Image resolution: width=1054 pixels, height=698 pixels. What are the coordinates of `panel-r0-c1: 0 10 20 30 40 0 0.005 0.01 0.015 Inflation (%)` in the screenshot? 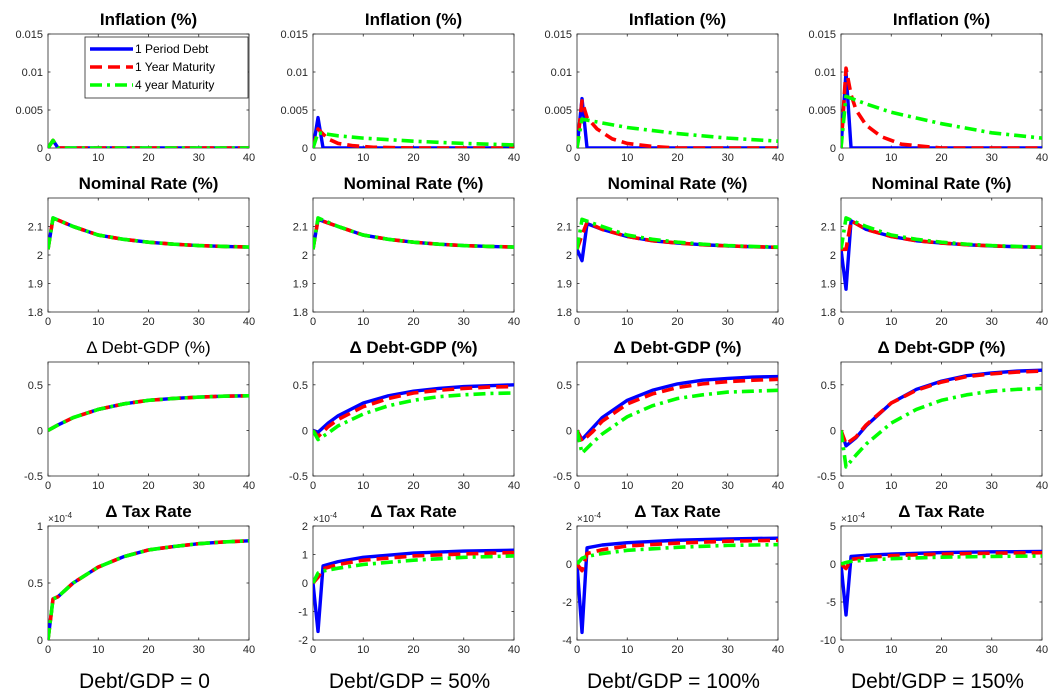 It's located at (400, 87).